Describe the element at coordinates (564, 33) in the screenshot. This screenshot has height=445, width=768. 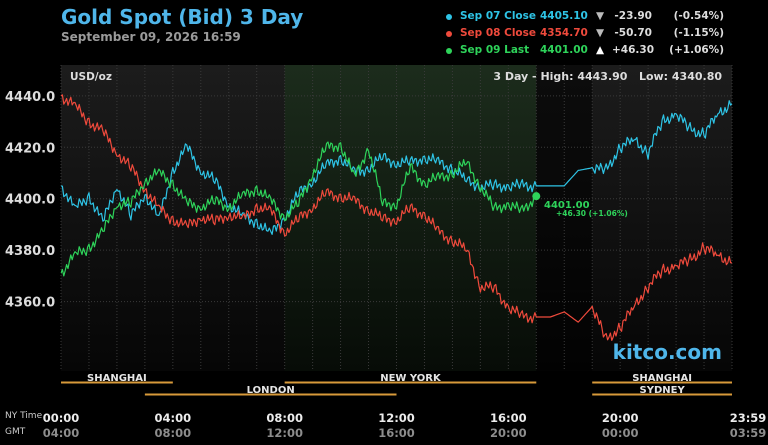
I see `legend-price-sep08: 4354.70` at that location.